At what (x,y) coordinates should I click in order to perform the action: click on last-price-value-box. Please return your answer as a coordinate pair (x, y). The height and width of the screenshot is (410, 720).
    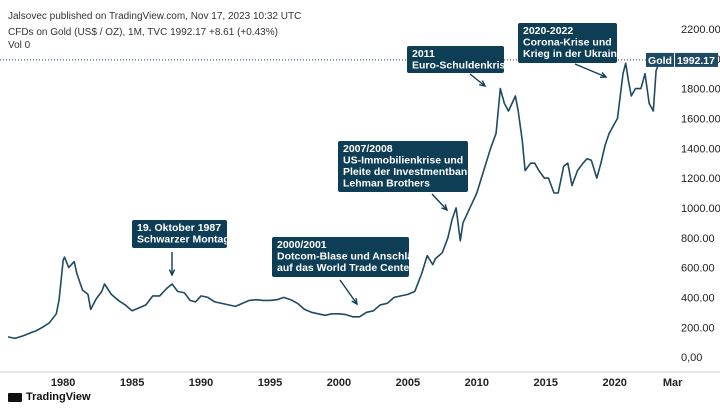
    Looking at the image, I should click on (696, 59).